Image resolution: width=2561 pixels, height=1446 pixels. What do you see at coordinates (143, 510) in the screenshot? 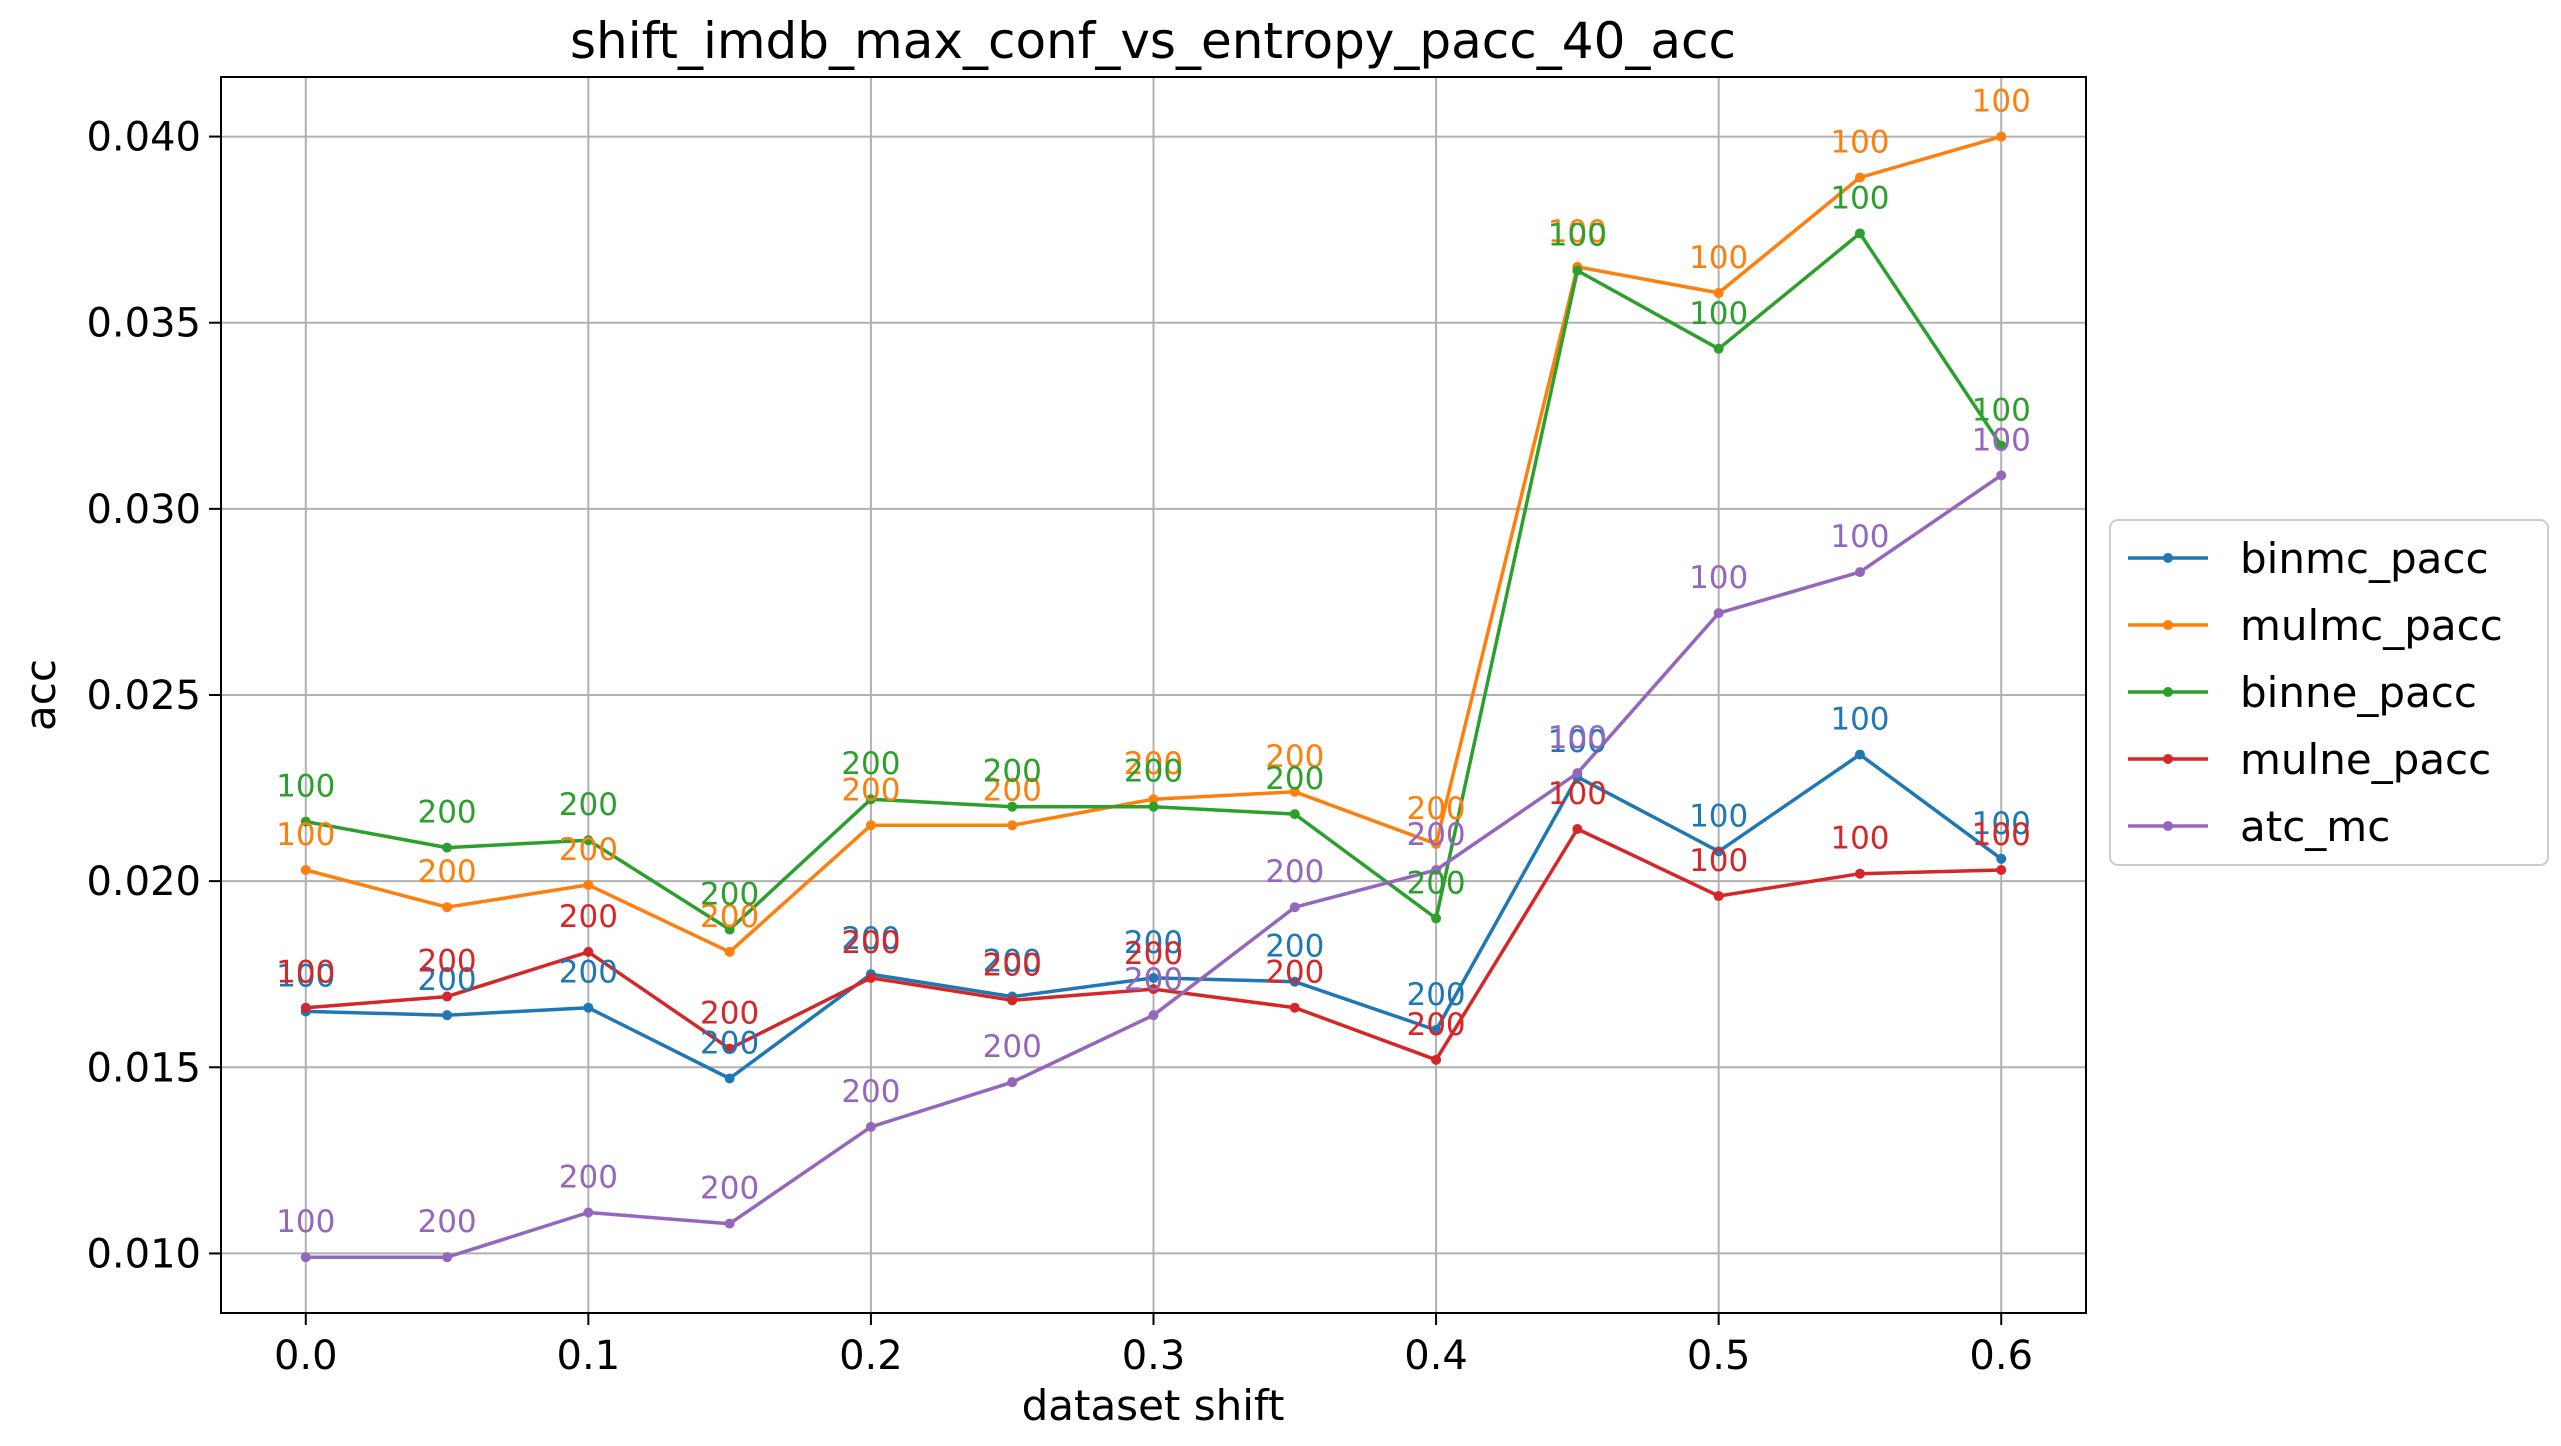
I see `y-tick-label: 0.030` at bounding box center [143, 510].